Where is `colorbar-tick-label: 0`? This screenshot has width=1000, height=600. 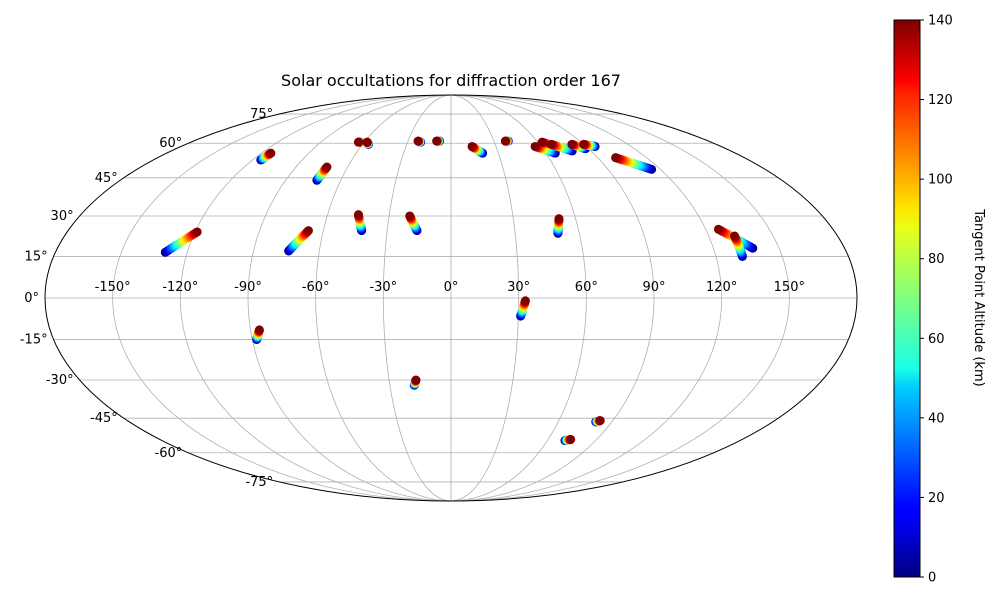
colorbar-tick-label: 0 is located at coordinates (932, 578).